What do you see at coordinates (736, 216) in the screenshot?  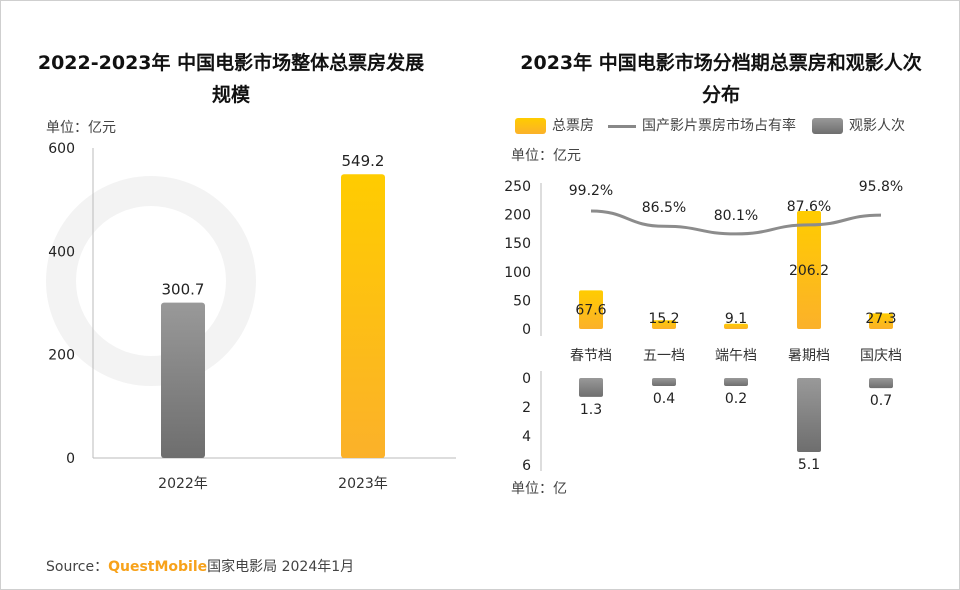 I see `domestic-share-label: 80.1%` at bounding box center [736, 216].